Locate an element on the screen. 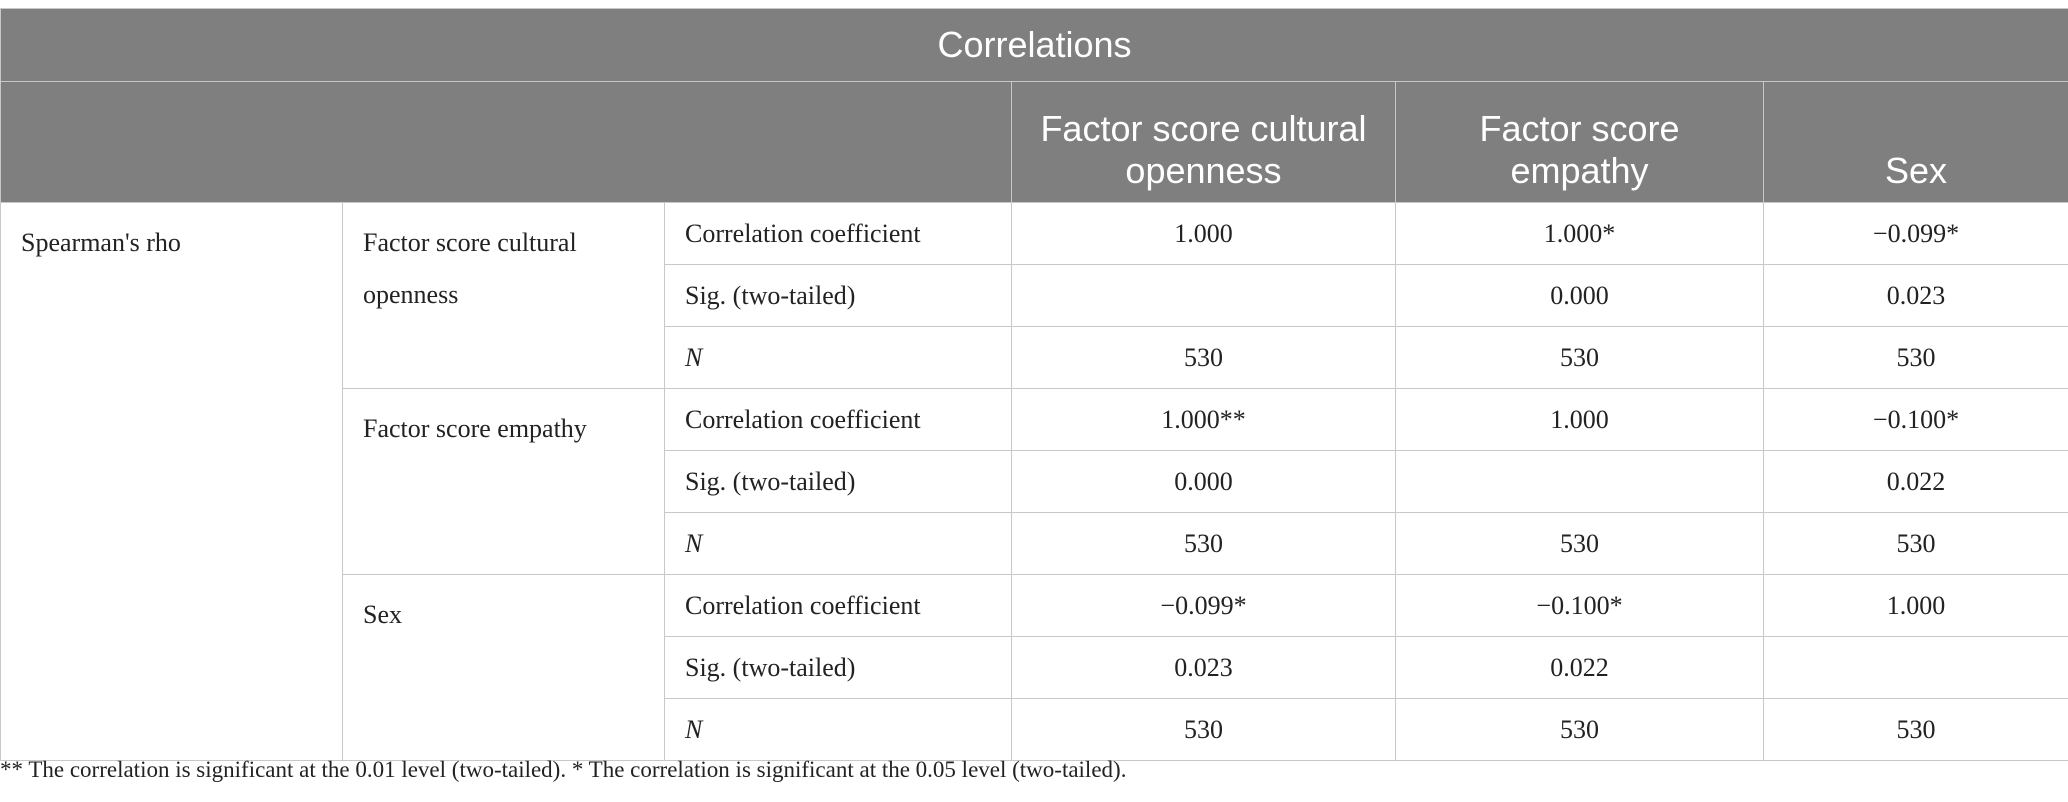 This screenshot has height=802, width=2068. method-label: Spearman's rho is located at coordinates (171, 481).